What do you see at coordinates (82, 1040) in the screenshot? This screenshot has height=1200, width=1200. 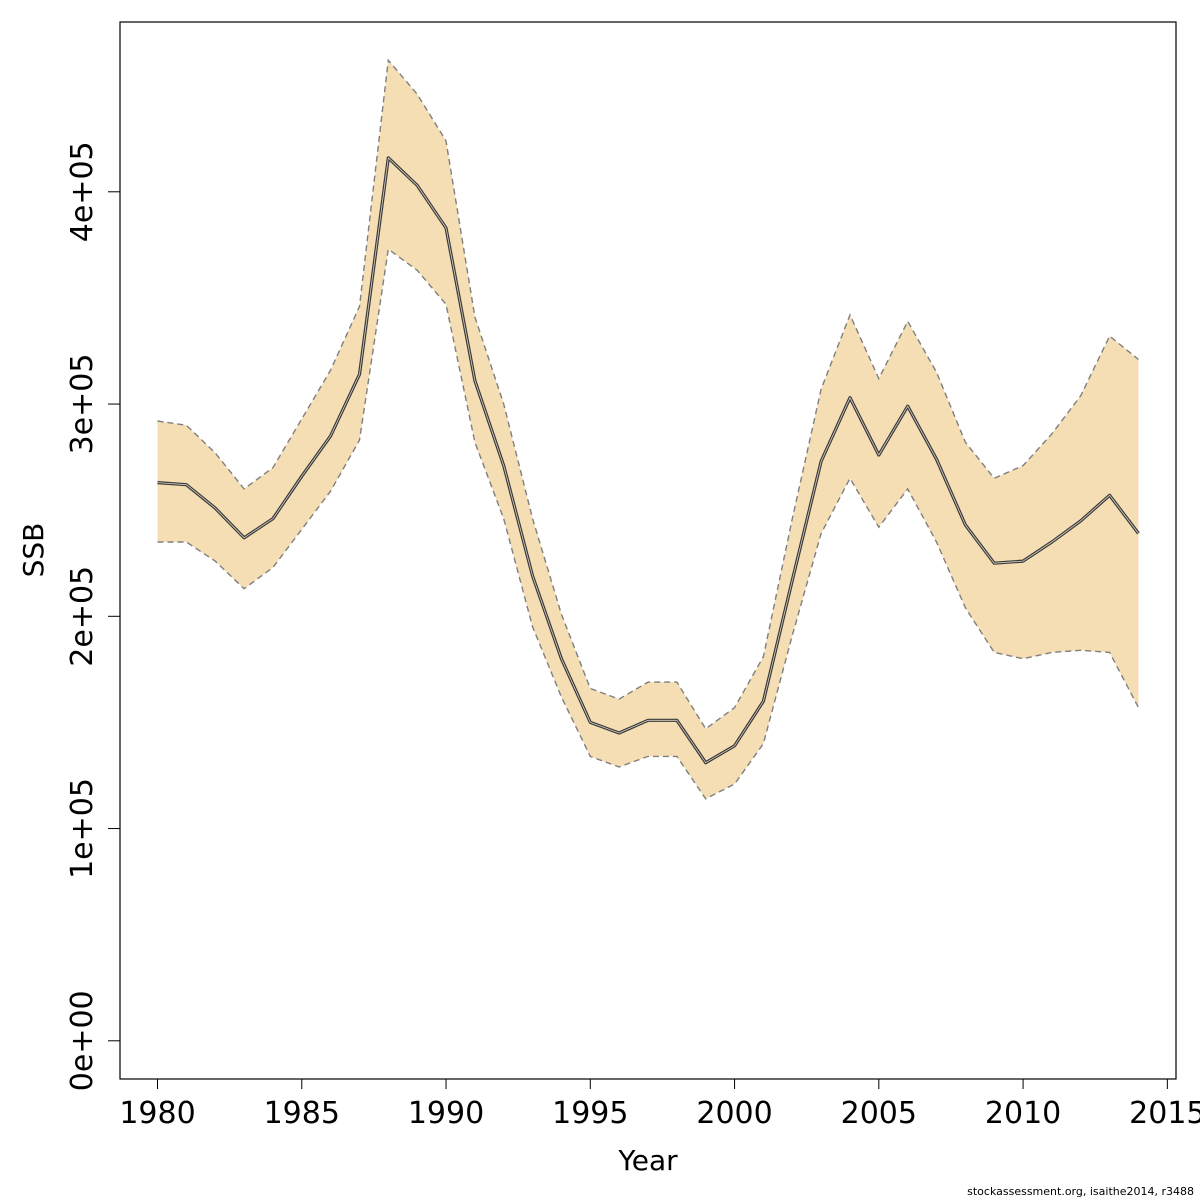 I see `y-tick-label-0: 0e+00` at bounding box center [82, 1040].